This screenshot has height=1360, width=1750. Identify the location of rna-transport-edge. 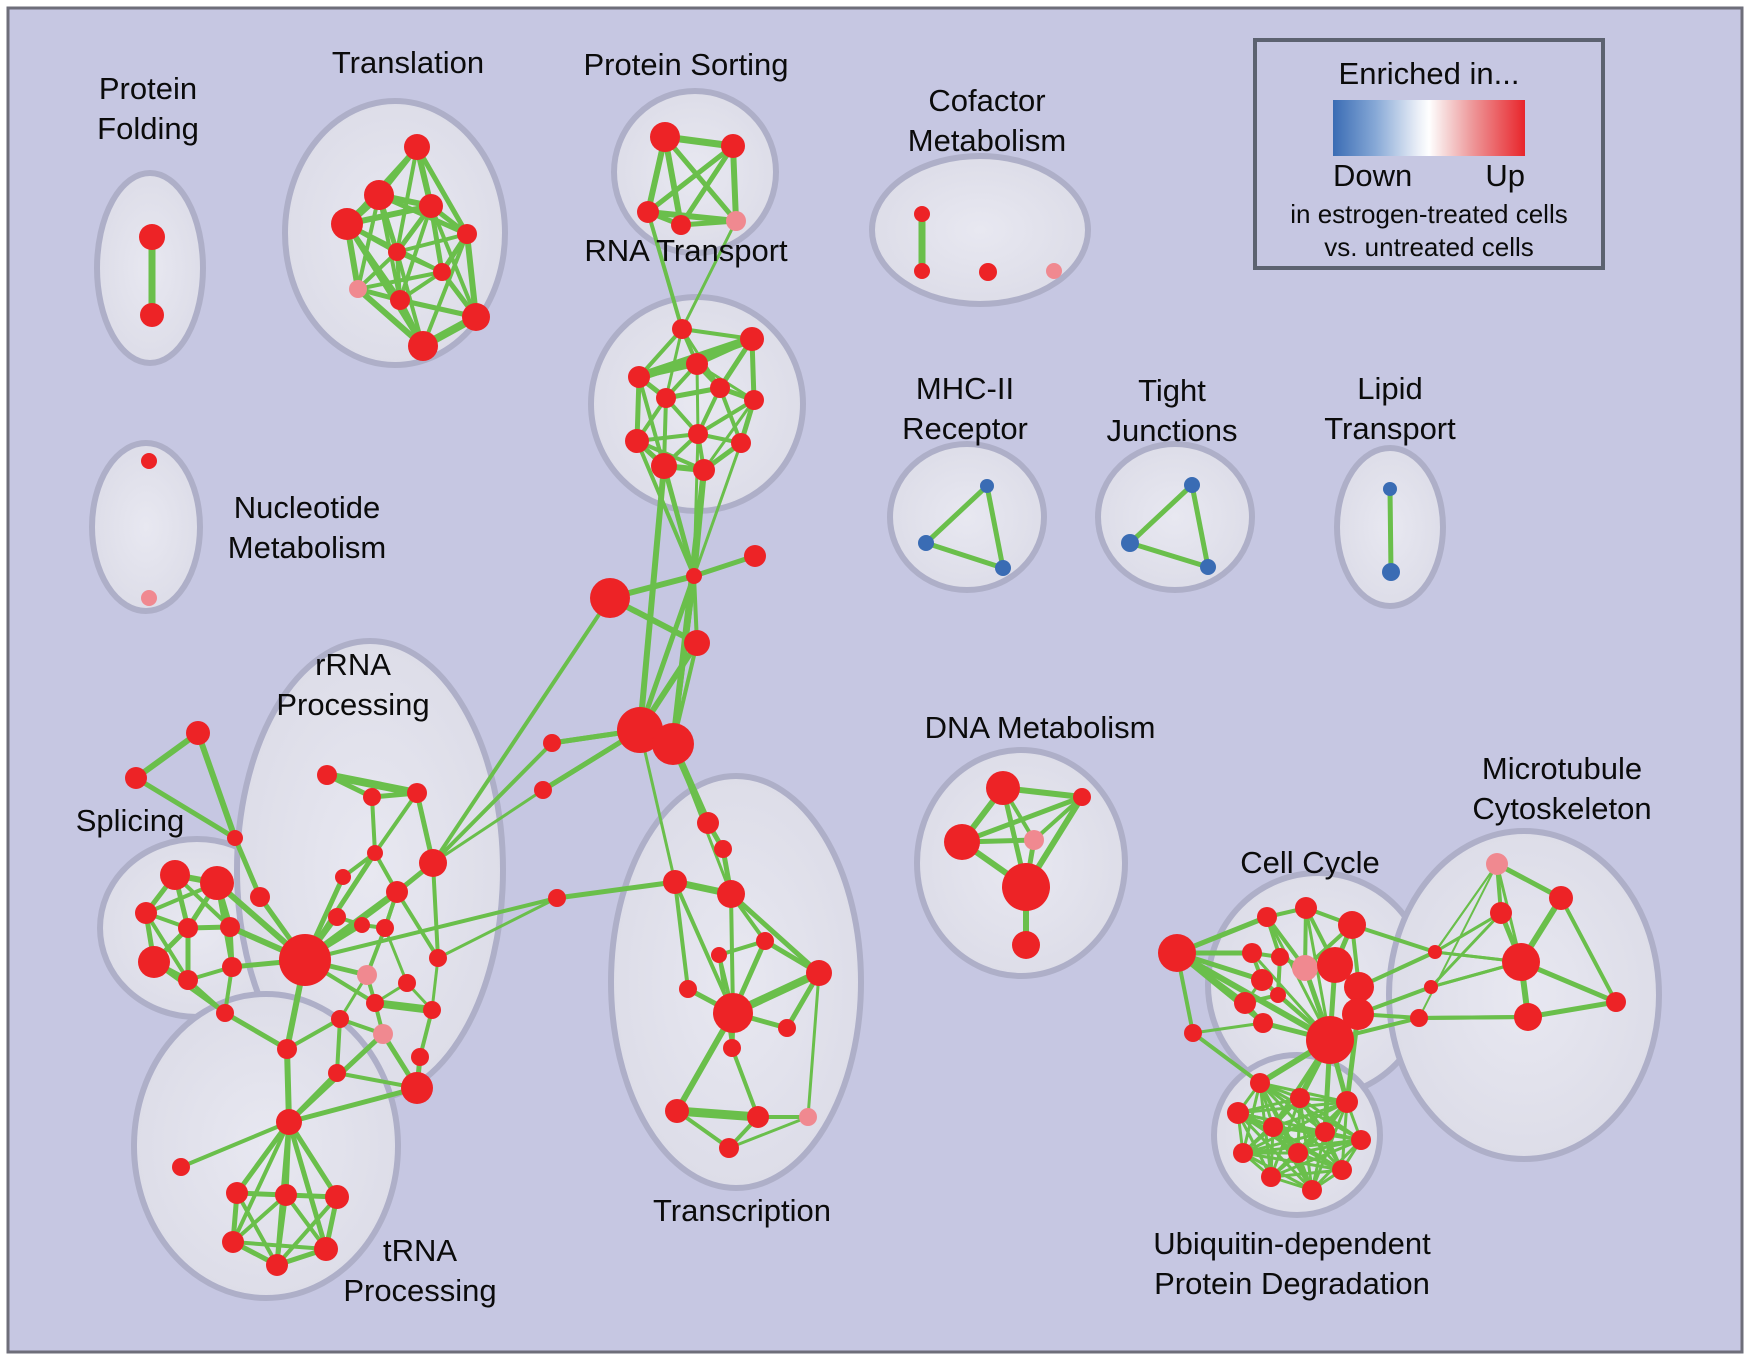
(697, 399).